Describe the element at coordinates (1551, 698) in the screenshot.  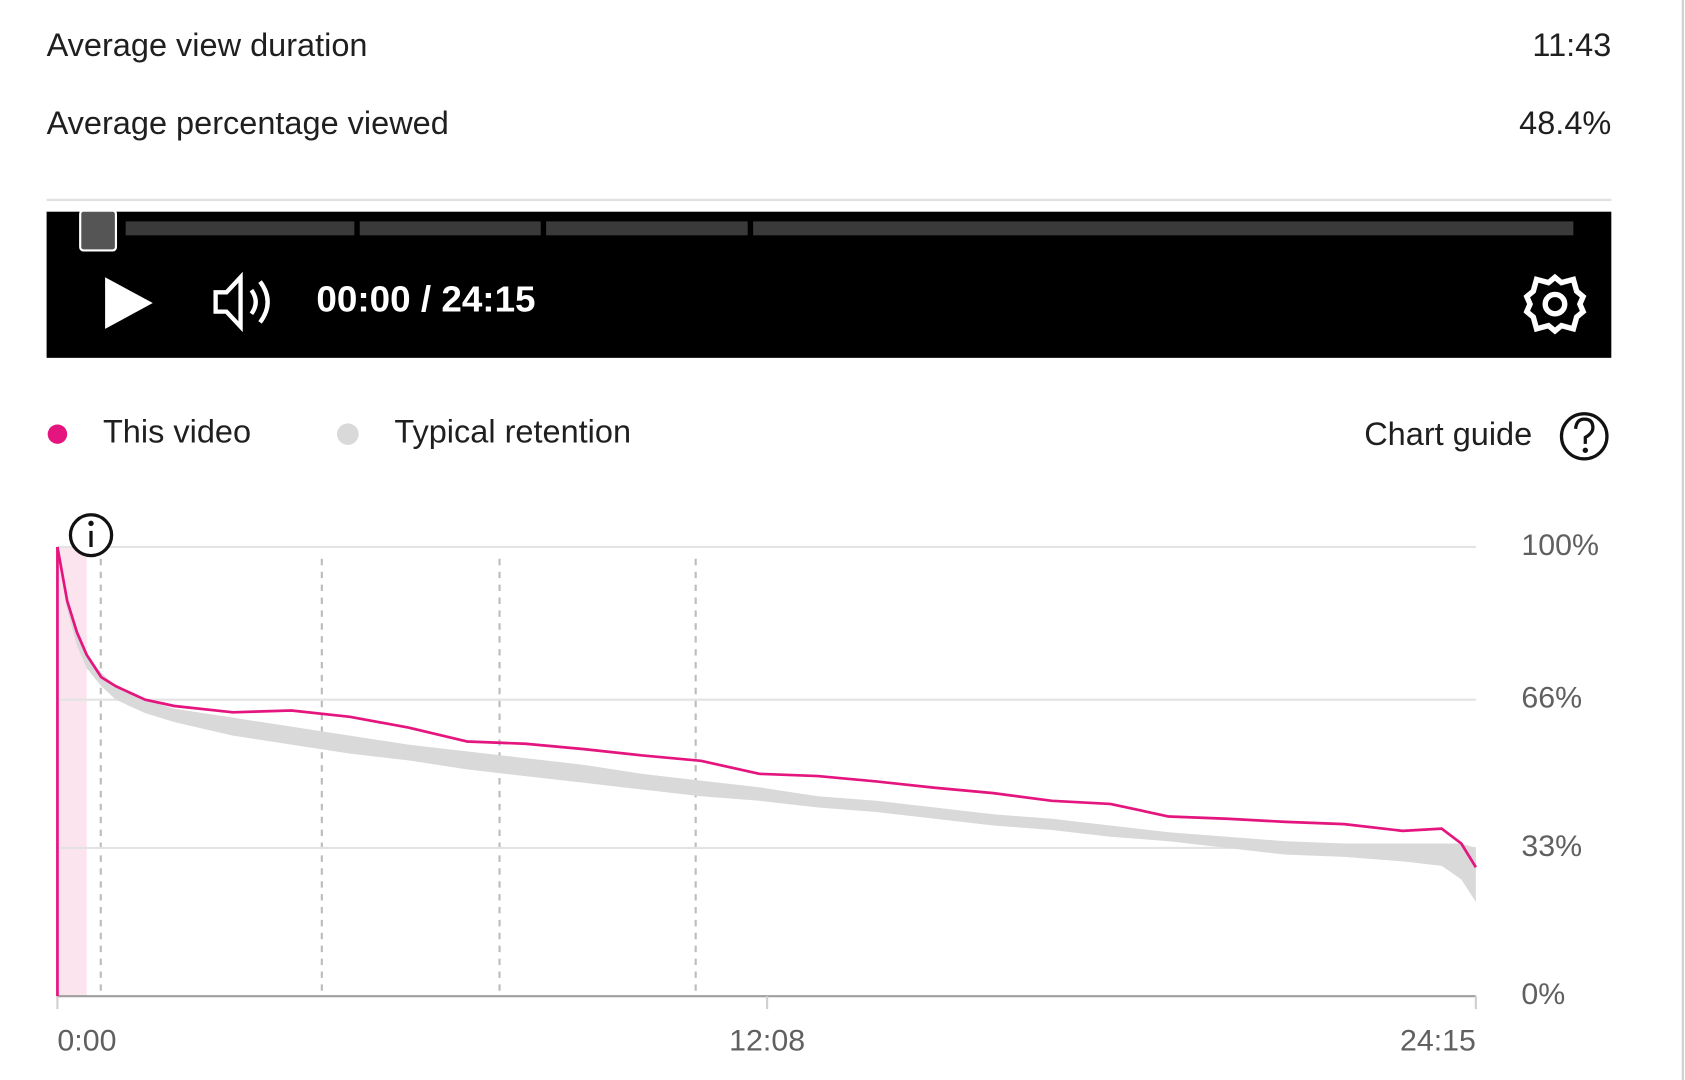
I see `y-tick-label: 66%` at that location.